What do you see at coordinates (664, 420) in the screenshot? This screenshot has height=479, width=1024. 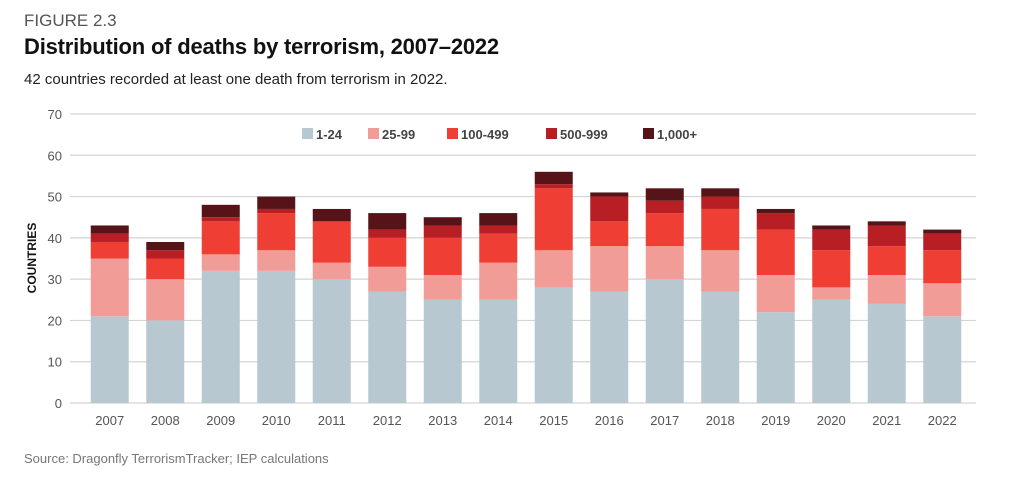 I see `x-tick-label: 2017` at bounding box center [664, 420].